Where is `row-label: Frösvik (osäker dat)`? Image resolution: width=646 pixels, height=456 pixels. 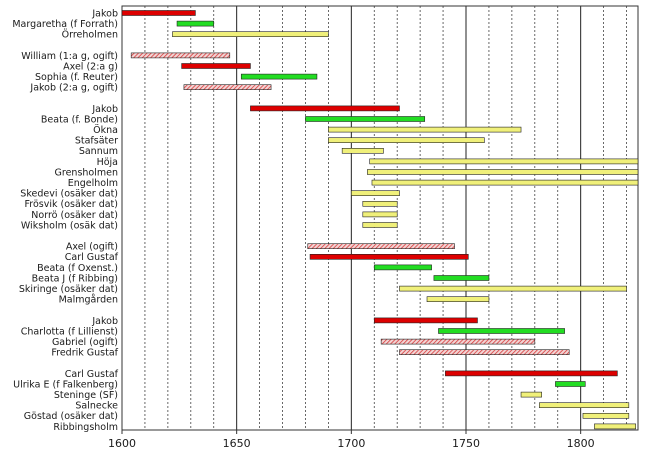 row-label: Frösvik (osäker dat) is located at coordinates (71, 204).